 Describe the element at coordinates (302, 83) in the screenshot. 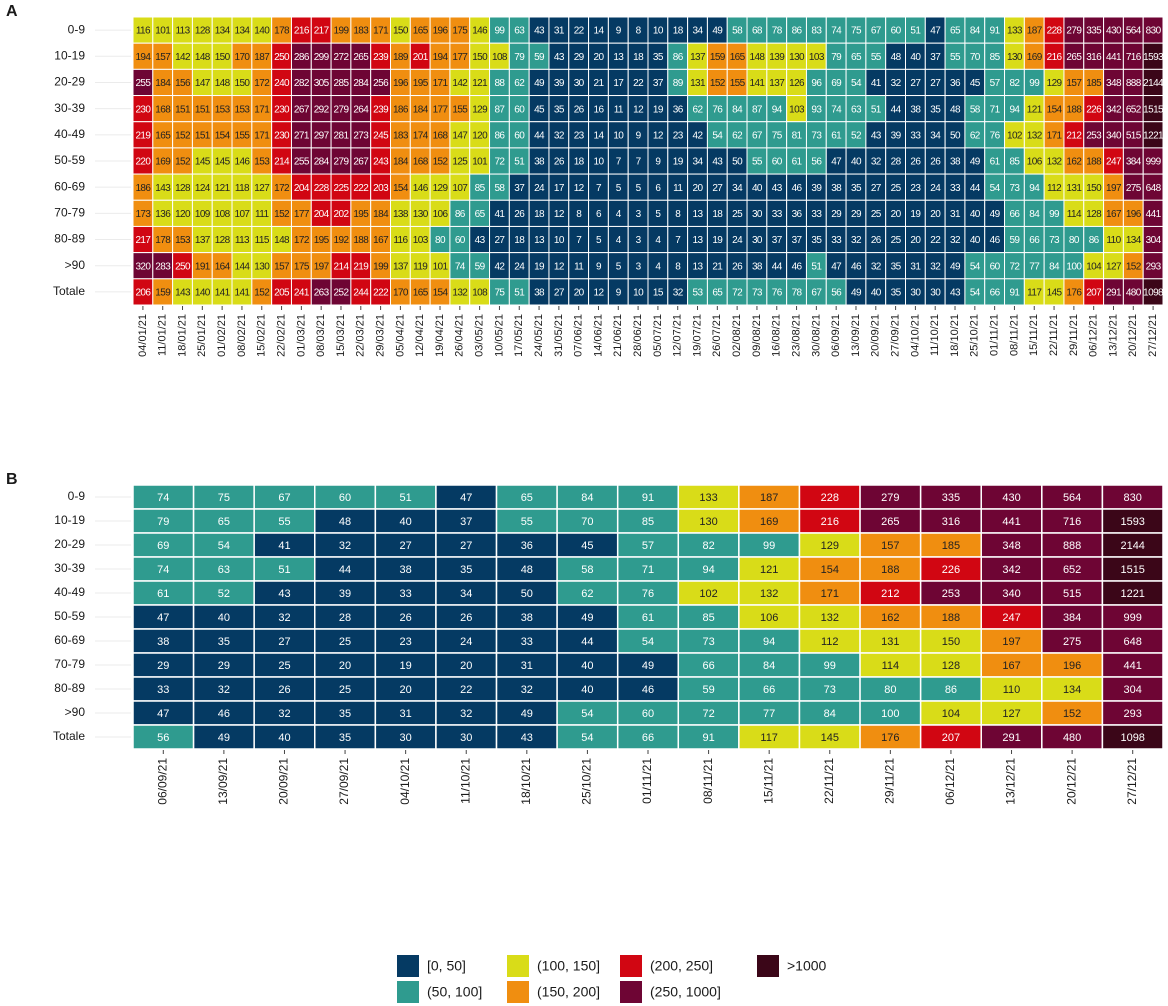

I see `cell-label: 282` at that location.